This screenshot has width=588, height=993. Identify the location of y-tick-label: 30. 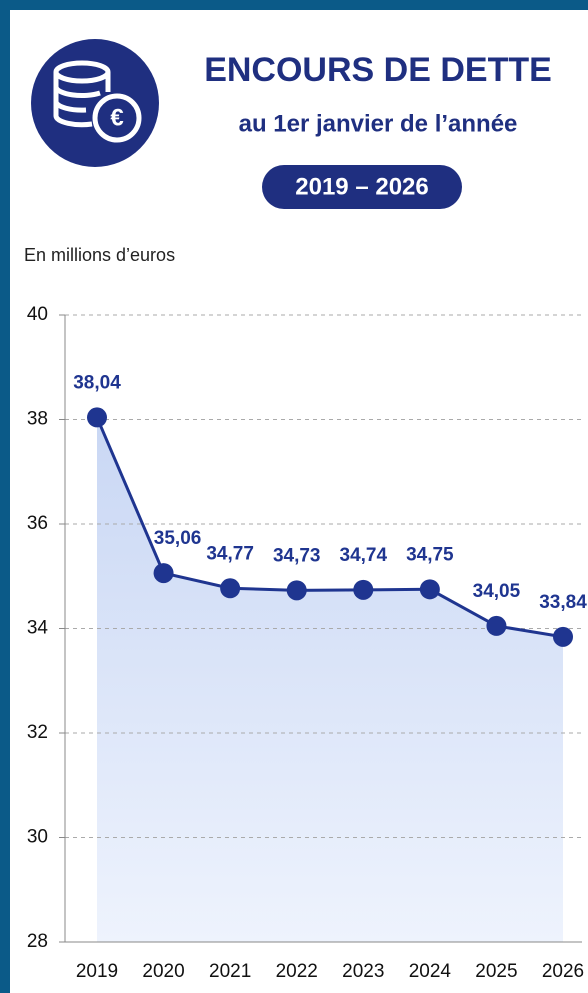
(37, 837).